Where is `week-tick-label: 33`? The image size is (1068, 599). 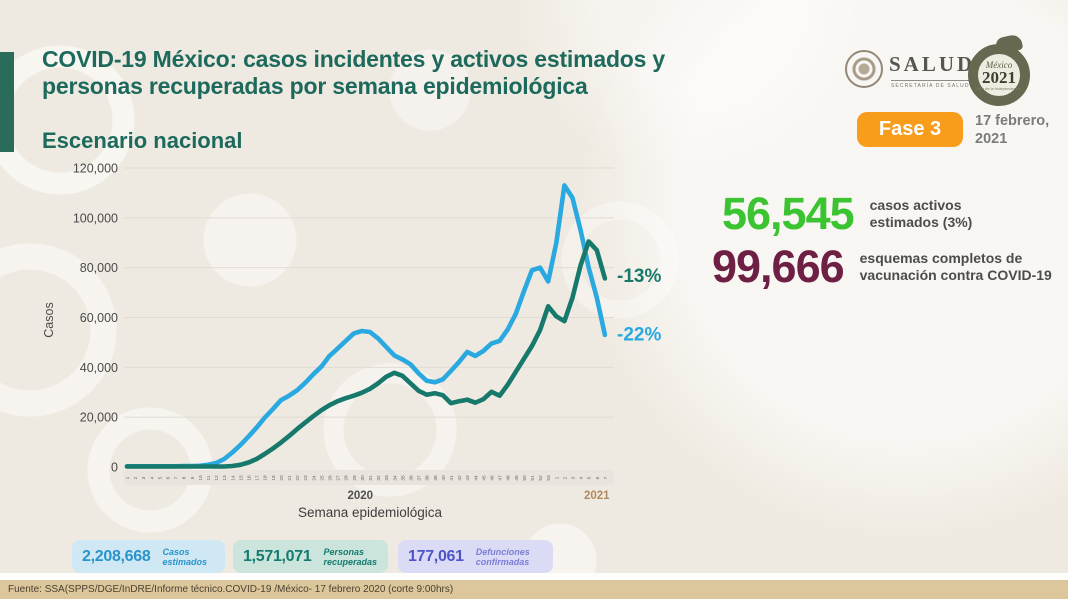 week-tick-label: 33 is located at coordinates (387, 478).